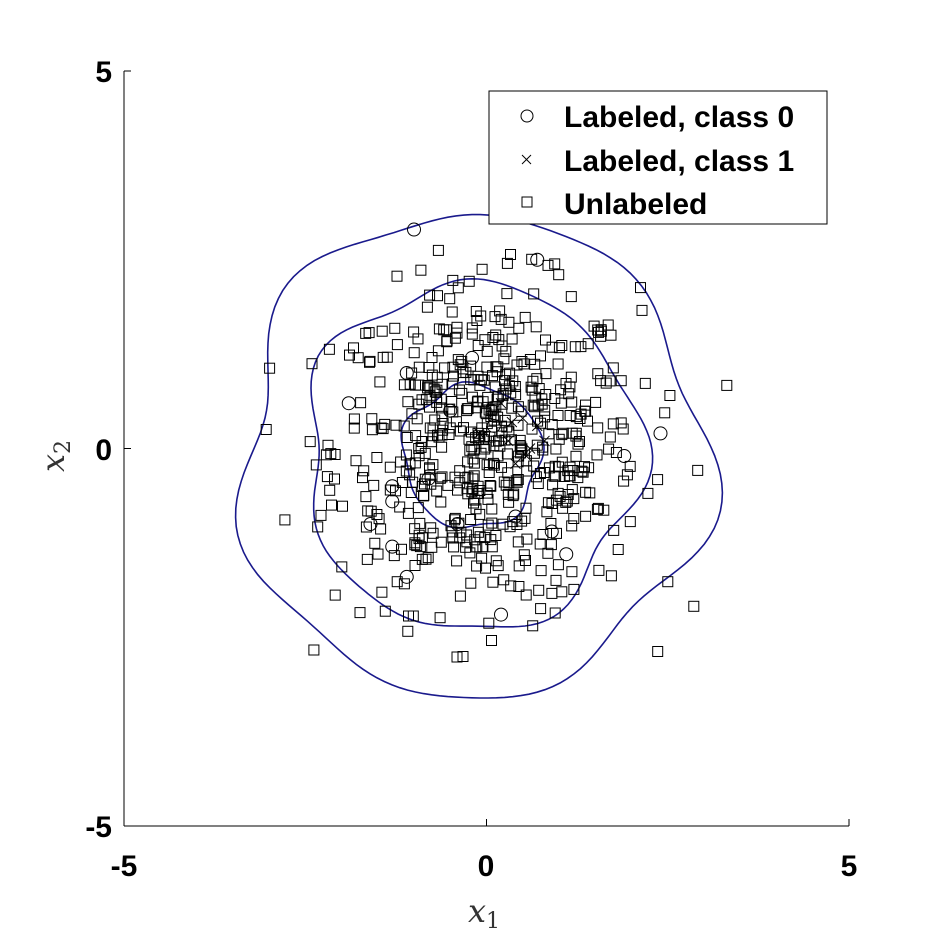 This screenshot has width=938, height=938. I want to click on class1-point, so click(512, 422).